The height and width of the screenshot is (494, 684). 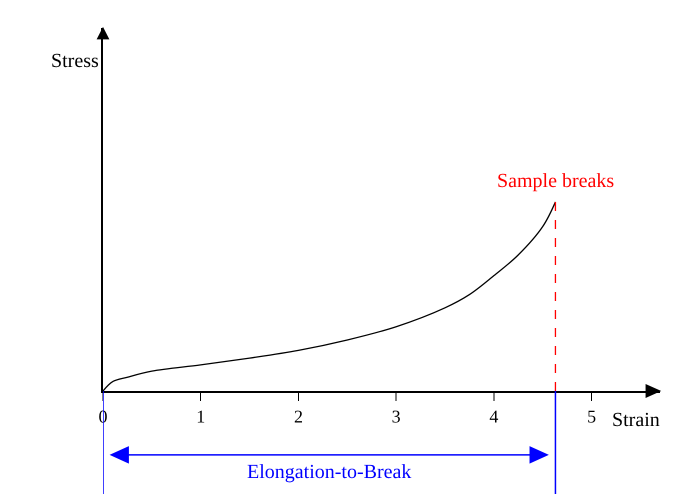 I want to click on text: Elongation-to-Break, so click(x=329, y=472).